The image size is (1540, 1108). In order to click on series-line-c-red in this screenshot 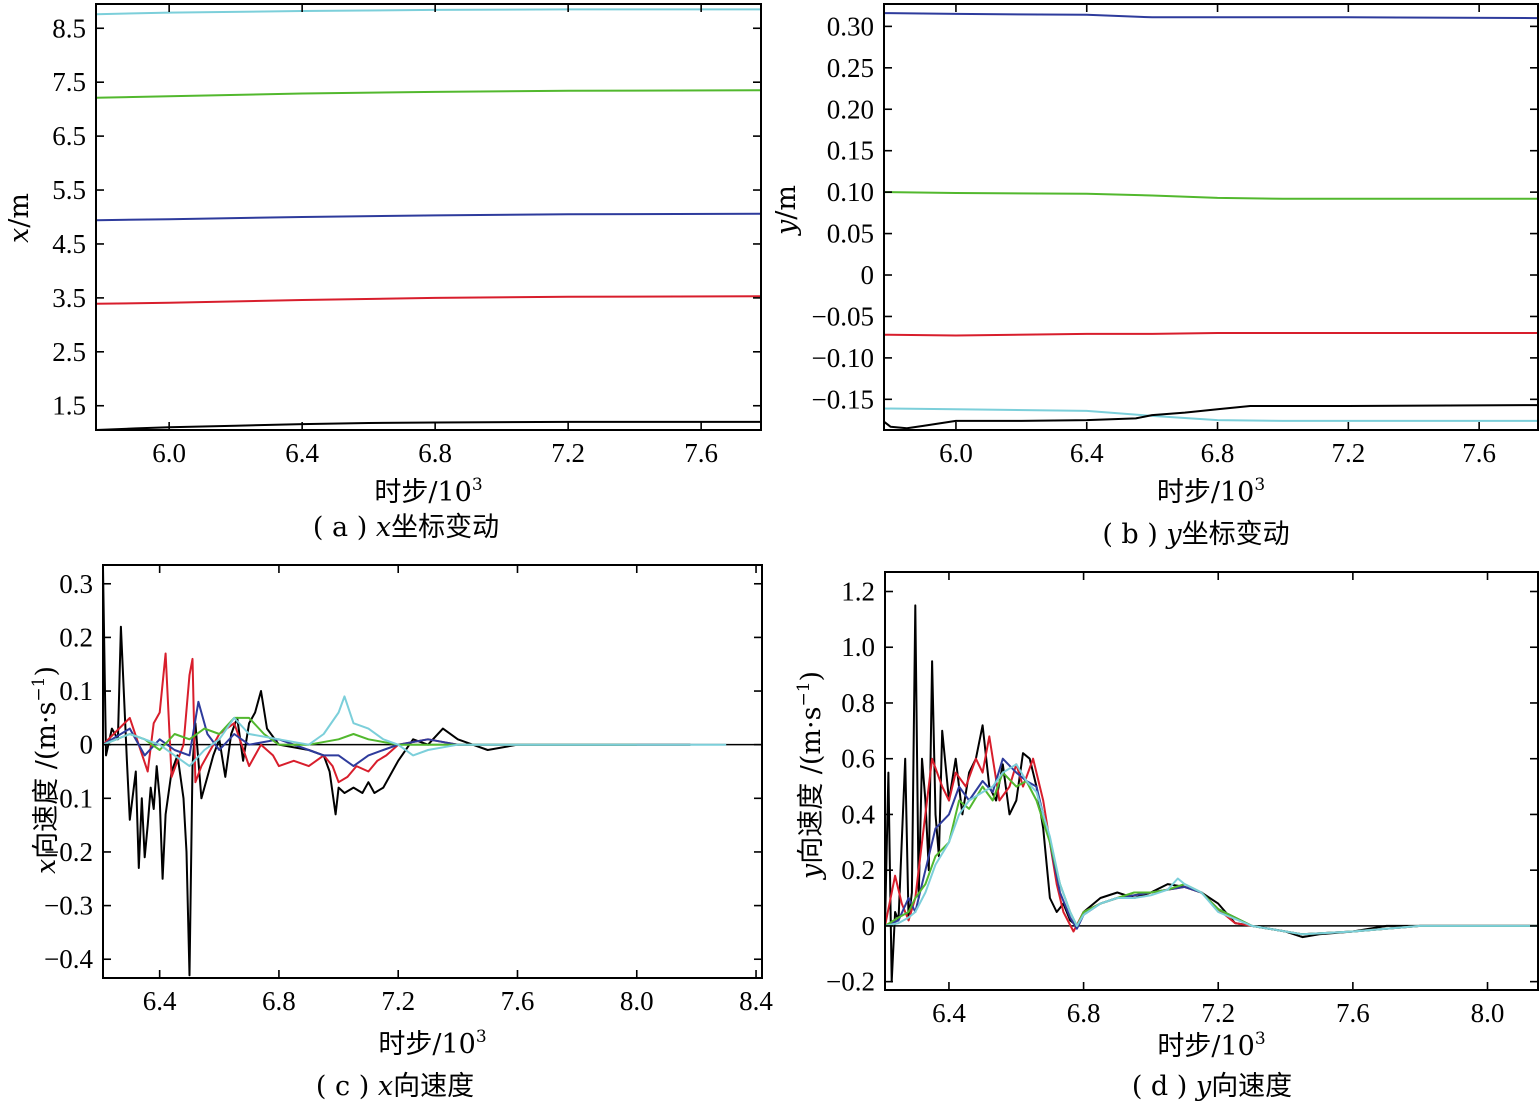, I will do `click(370, 718)`.